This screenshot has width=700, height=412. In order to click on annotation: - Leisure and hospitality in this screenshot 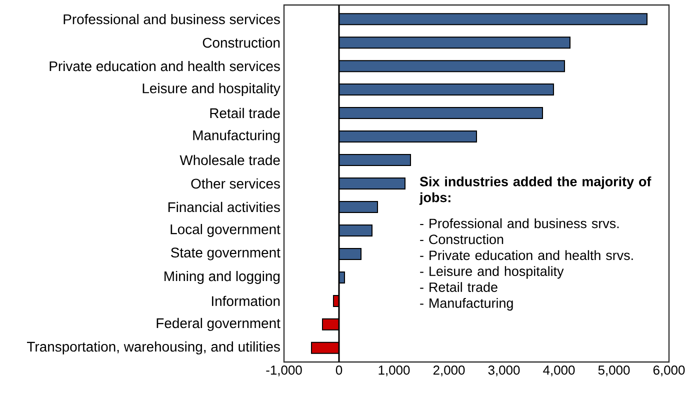, I will do `click(492, 272)`.